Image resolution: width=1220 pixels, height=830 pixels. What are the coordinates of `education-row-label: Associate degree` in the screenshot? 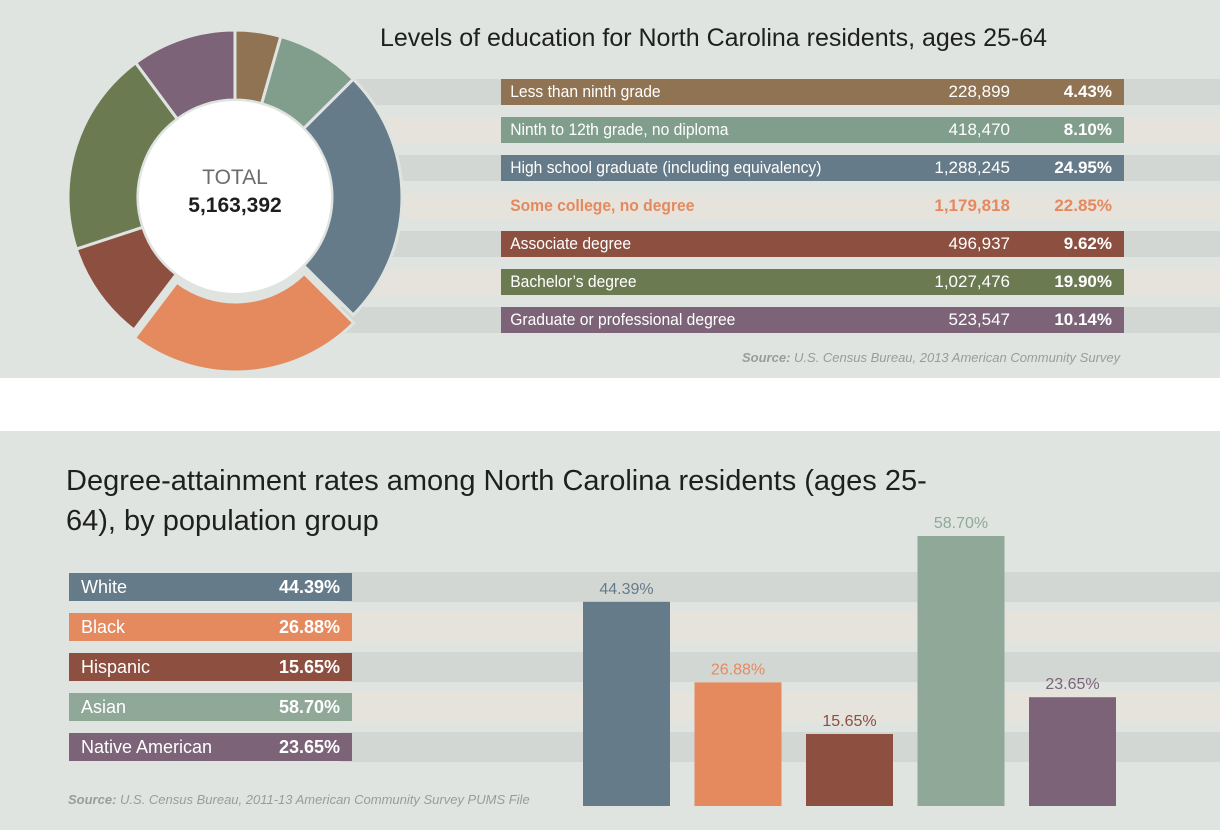 It's located at (571, 243).